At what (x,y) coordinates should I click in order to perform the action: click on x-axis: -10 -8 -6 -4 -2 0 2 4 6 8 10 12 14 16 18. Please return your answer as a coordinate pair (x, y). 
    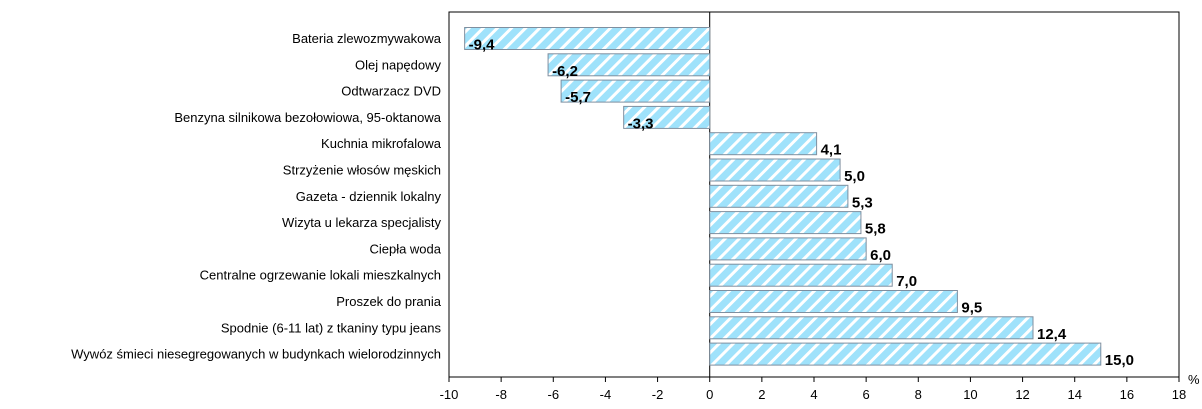
    Looking at the image, I should click on (813, 389).